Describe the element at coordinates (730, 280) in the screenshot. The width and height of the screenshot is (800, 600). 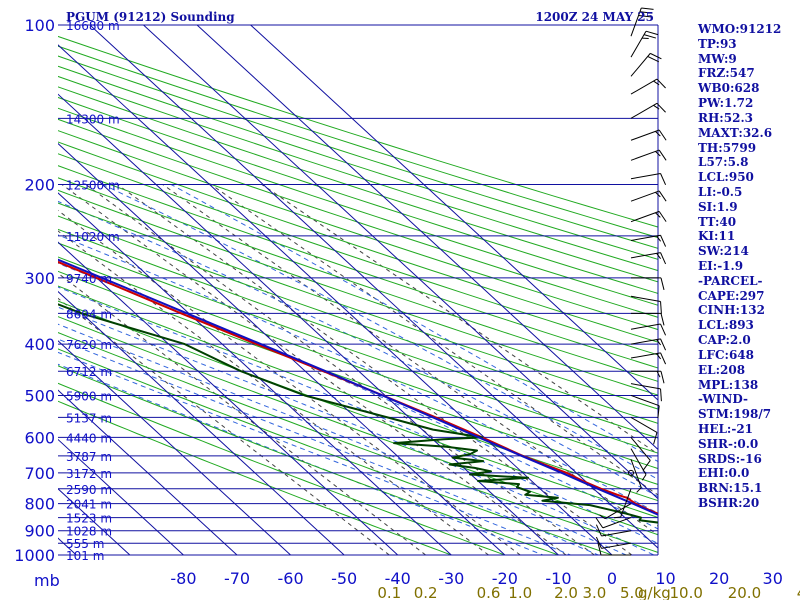
I see `index-line: -PARCEL-` at that location.